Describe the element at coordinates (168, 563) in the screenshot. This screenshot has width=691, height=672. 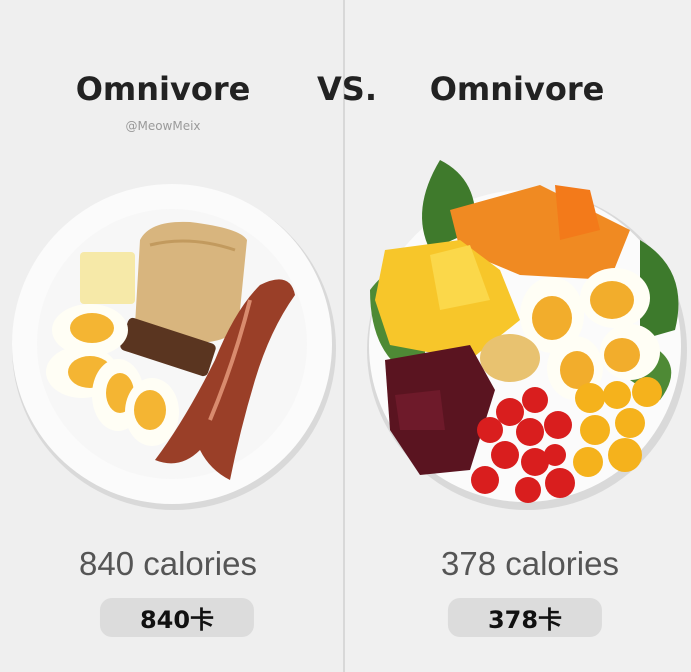
I see `left-calories: 840 calories` at that location.